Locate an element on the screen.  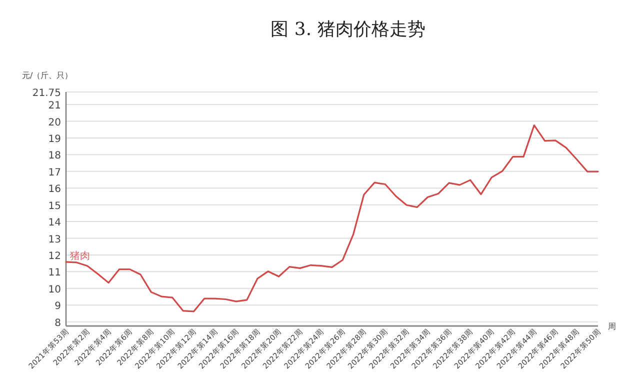
y-tick-label: 18 is located at coordinates (54, 156).